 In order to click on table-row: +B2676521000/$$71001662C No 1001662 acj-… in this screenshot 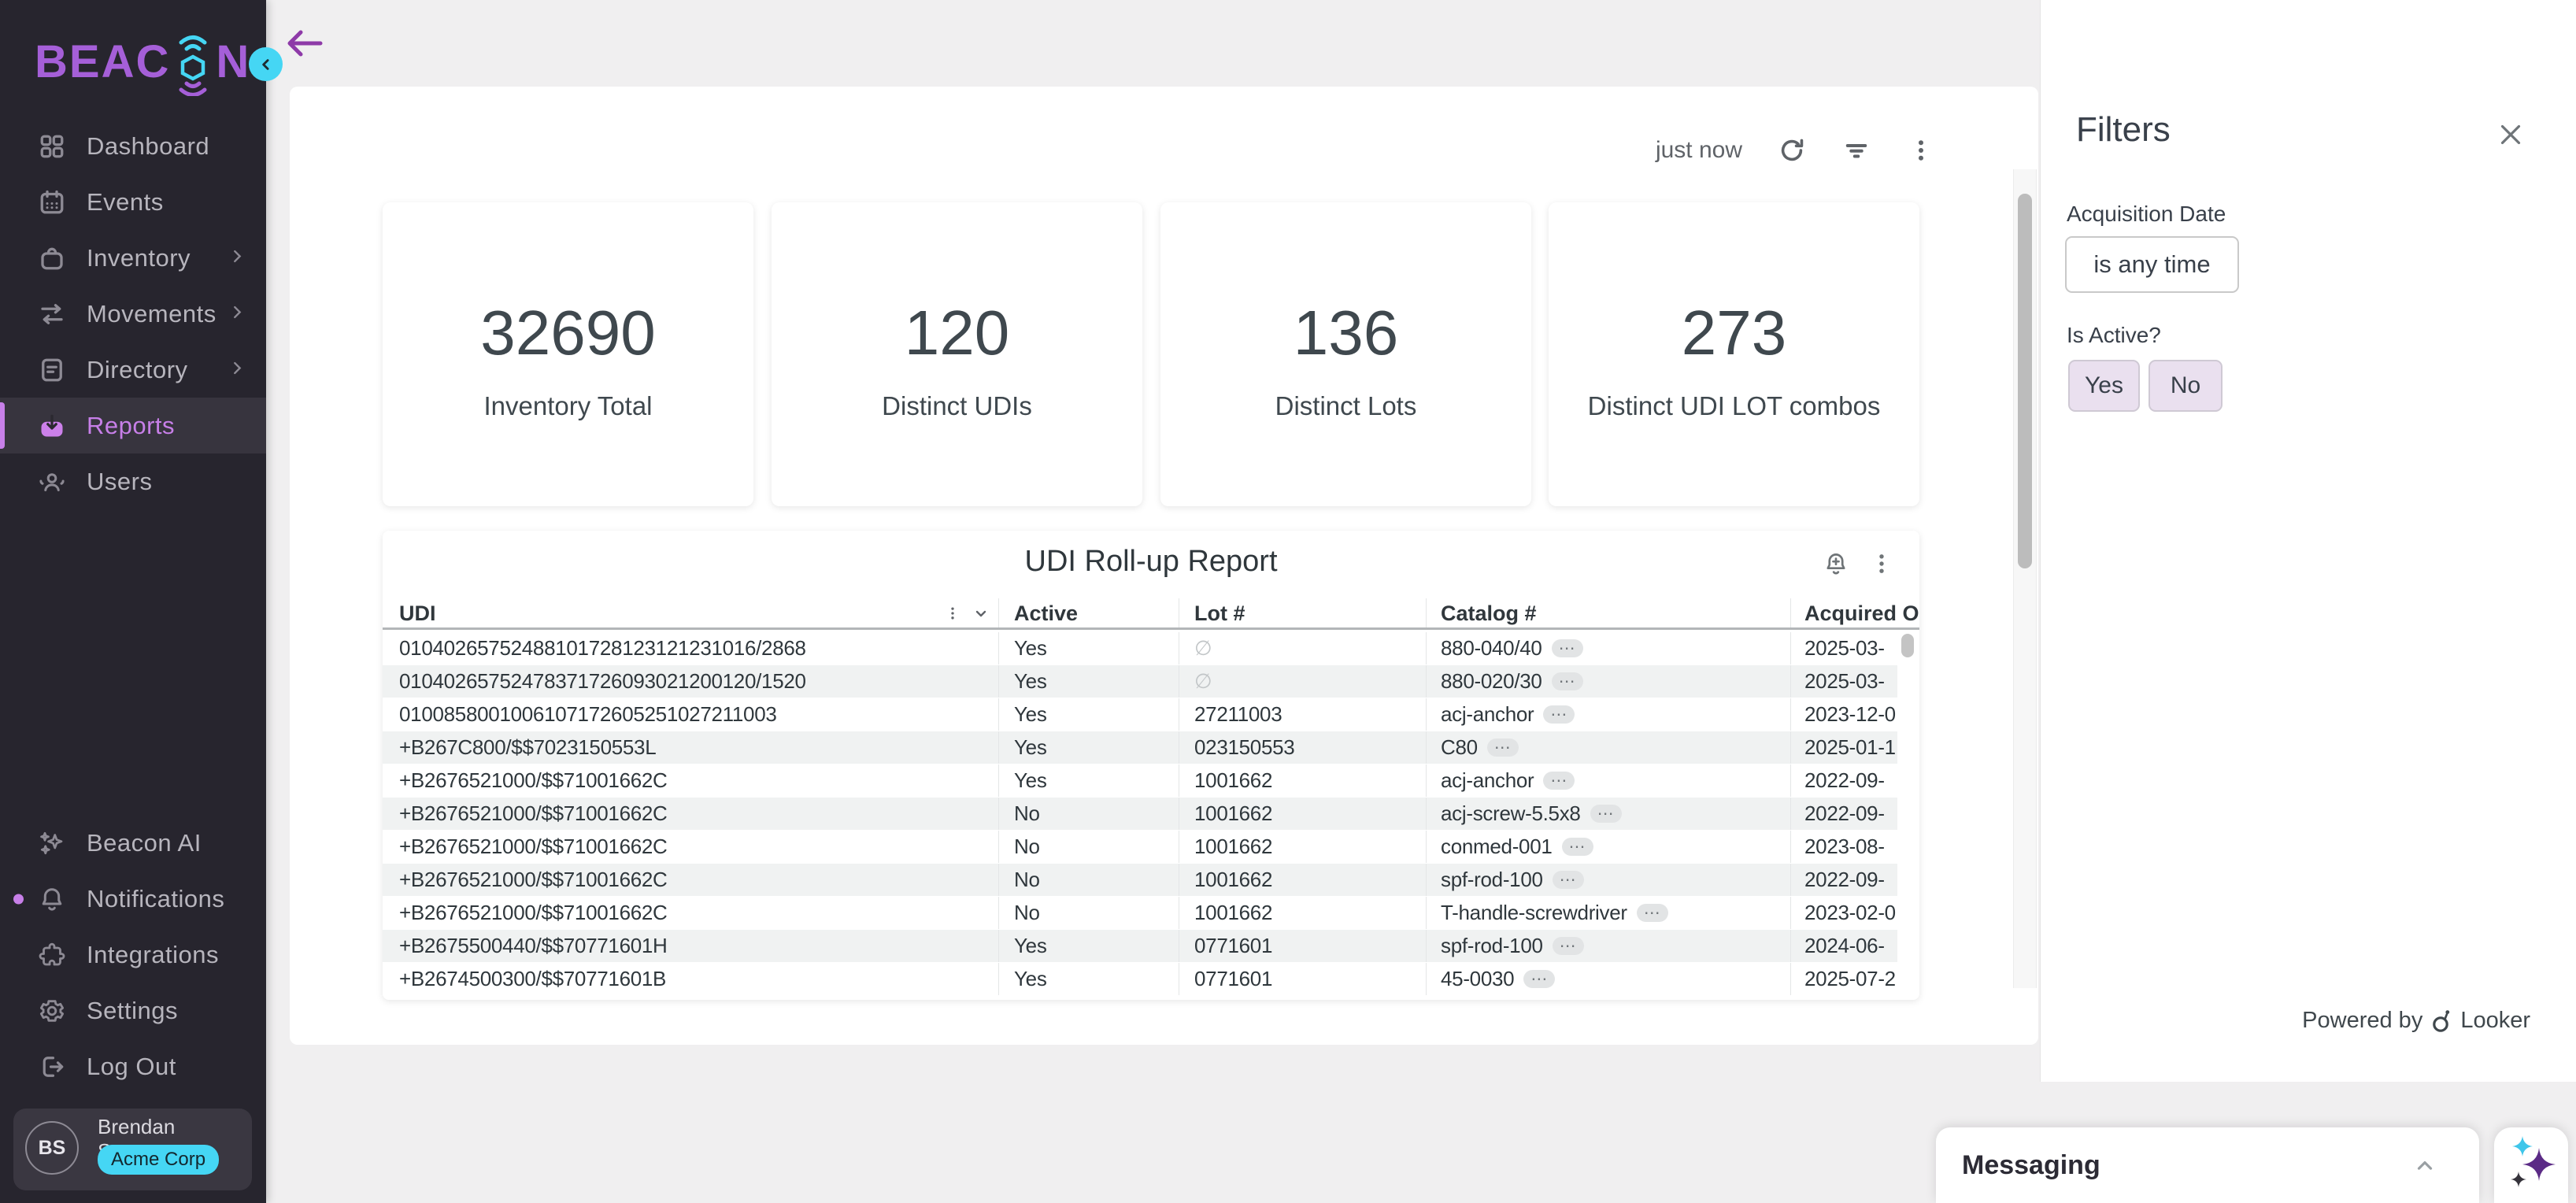, I will do `click(1140, 815)`.